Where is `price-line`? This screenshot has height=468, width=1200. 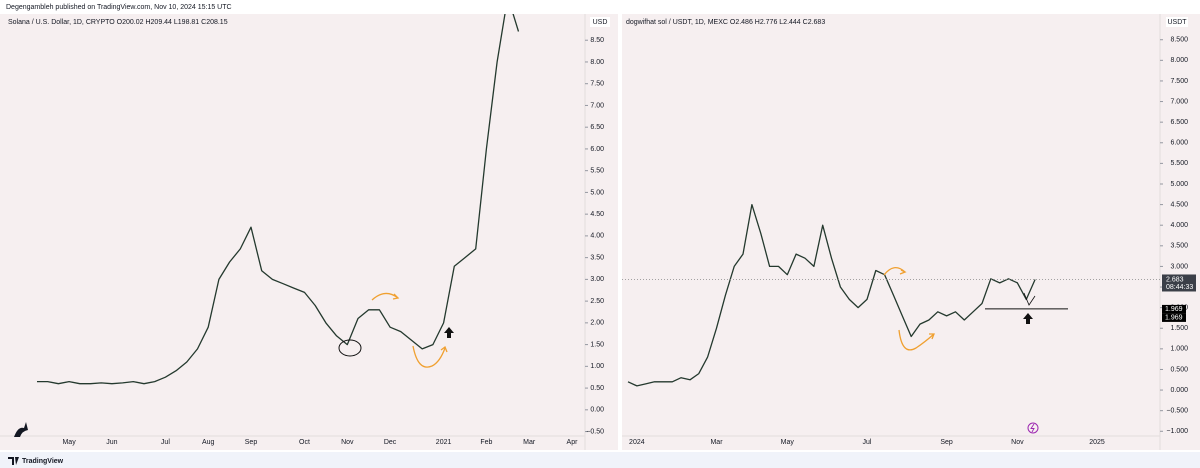
price-line is located at coordinates (831, 295).